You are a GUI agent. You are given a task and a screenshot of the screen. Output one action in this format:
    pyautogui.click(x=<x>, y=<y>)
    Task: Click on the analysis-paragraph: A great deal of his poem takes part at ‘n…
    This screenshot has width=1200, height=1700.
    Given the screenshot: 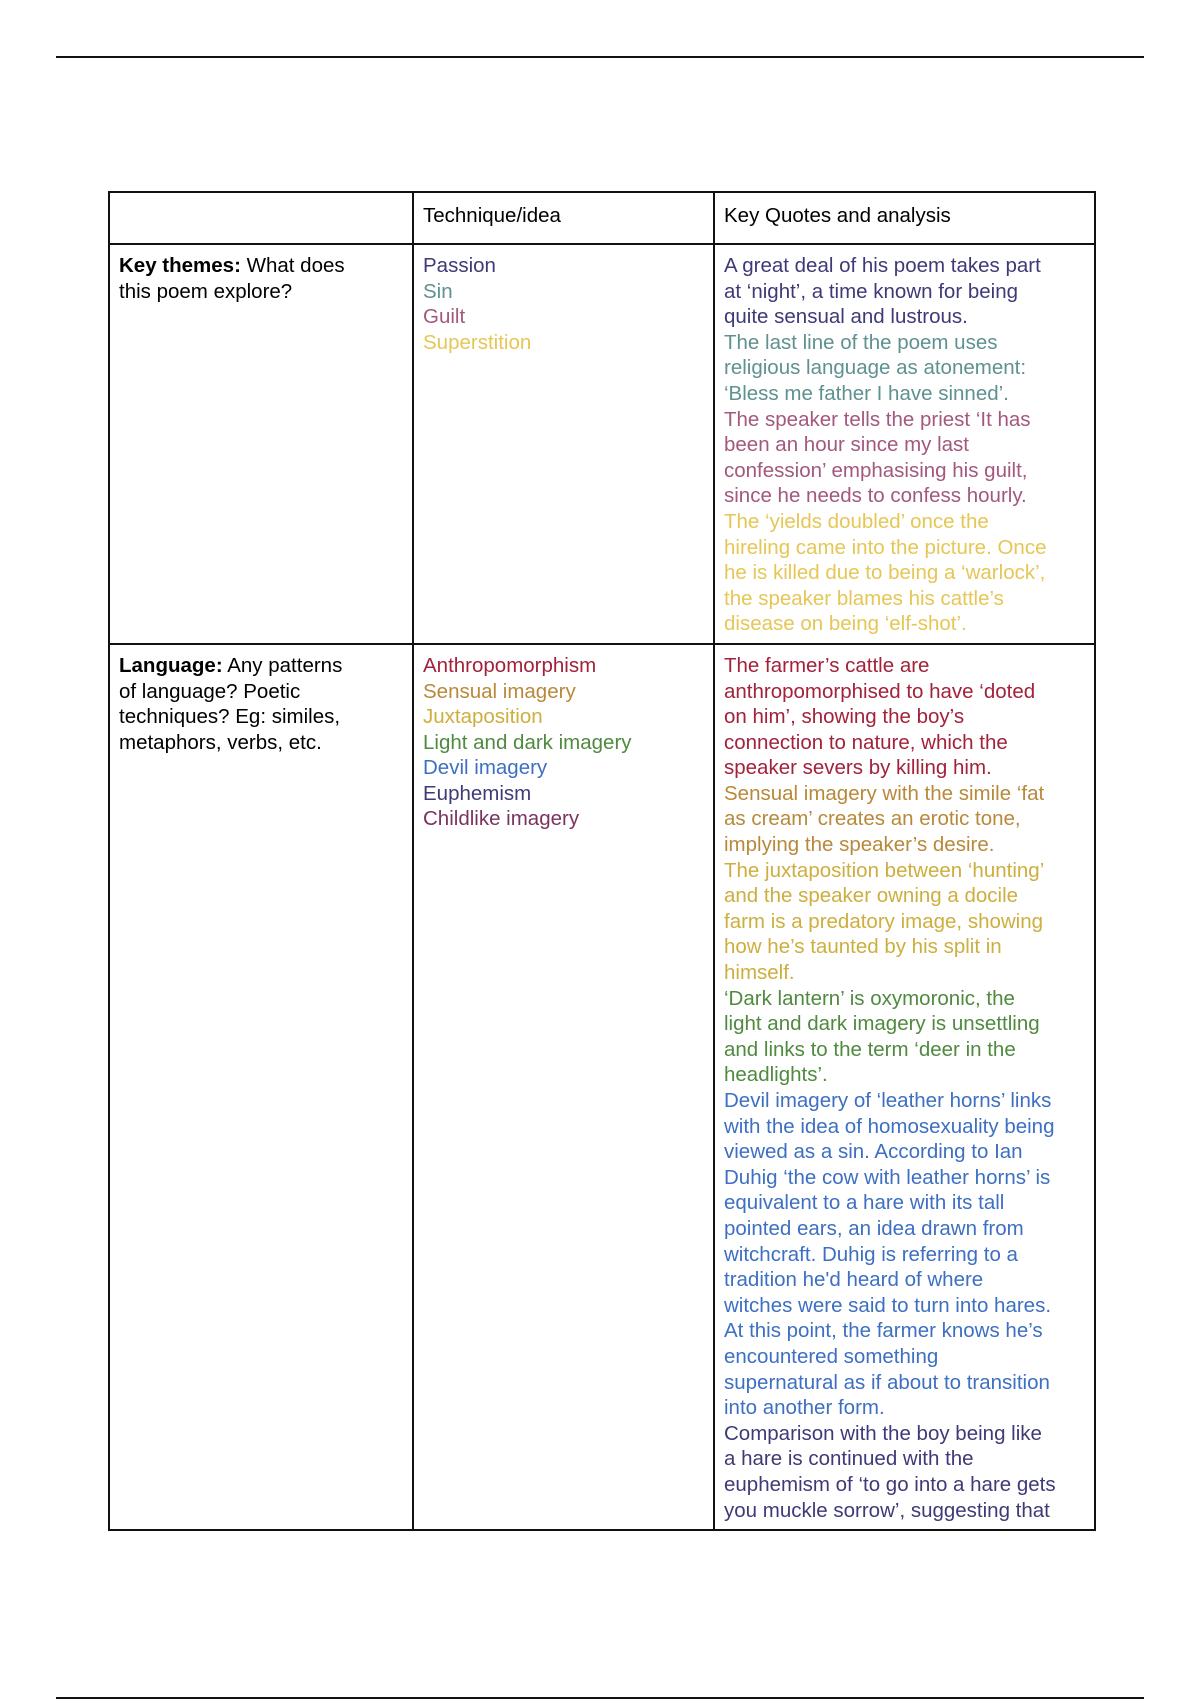 What is the action you would take?
    pyautogui.click(x=904, y=291)
    